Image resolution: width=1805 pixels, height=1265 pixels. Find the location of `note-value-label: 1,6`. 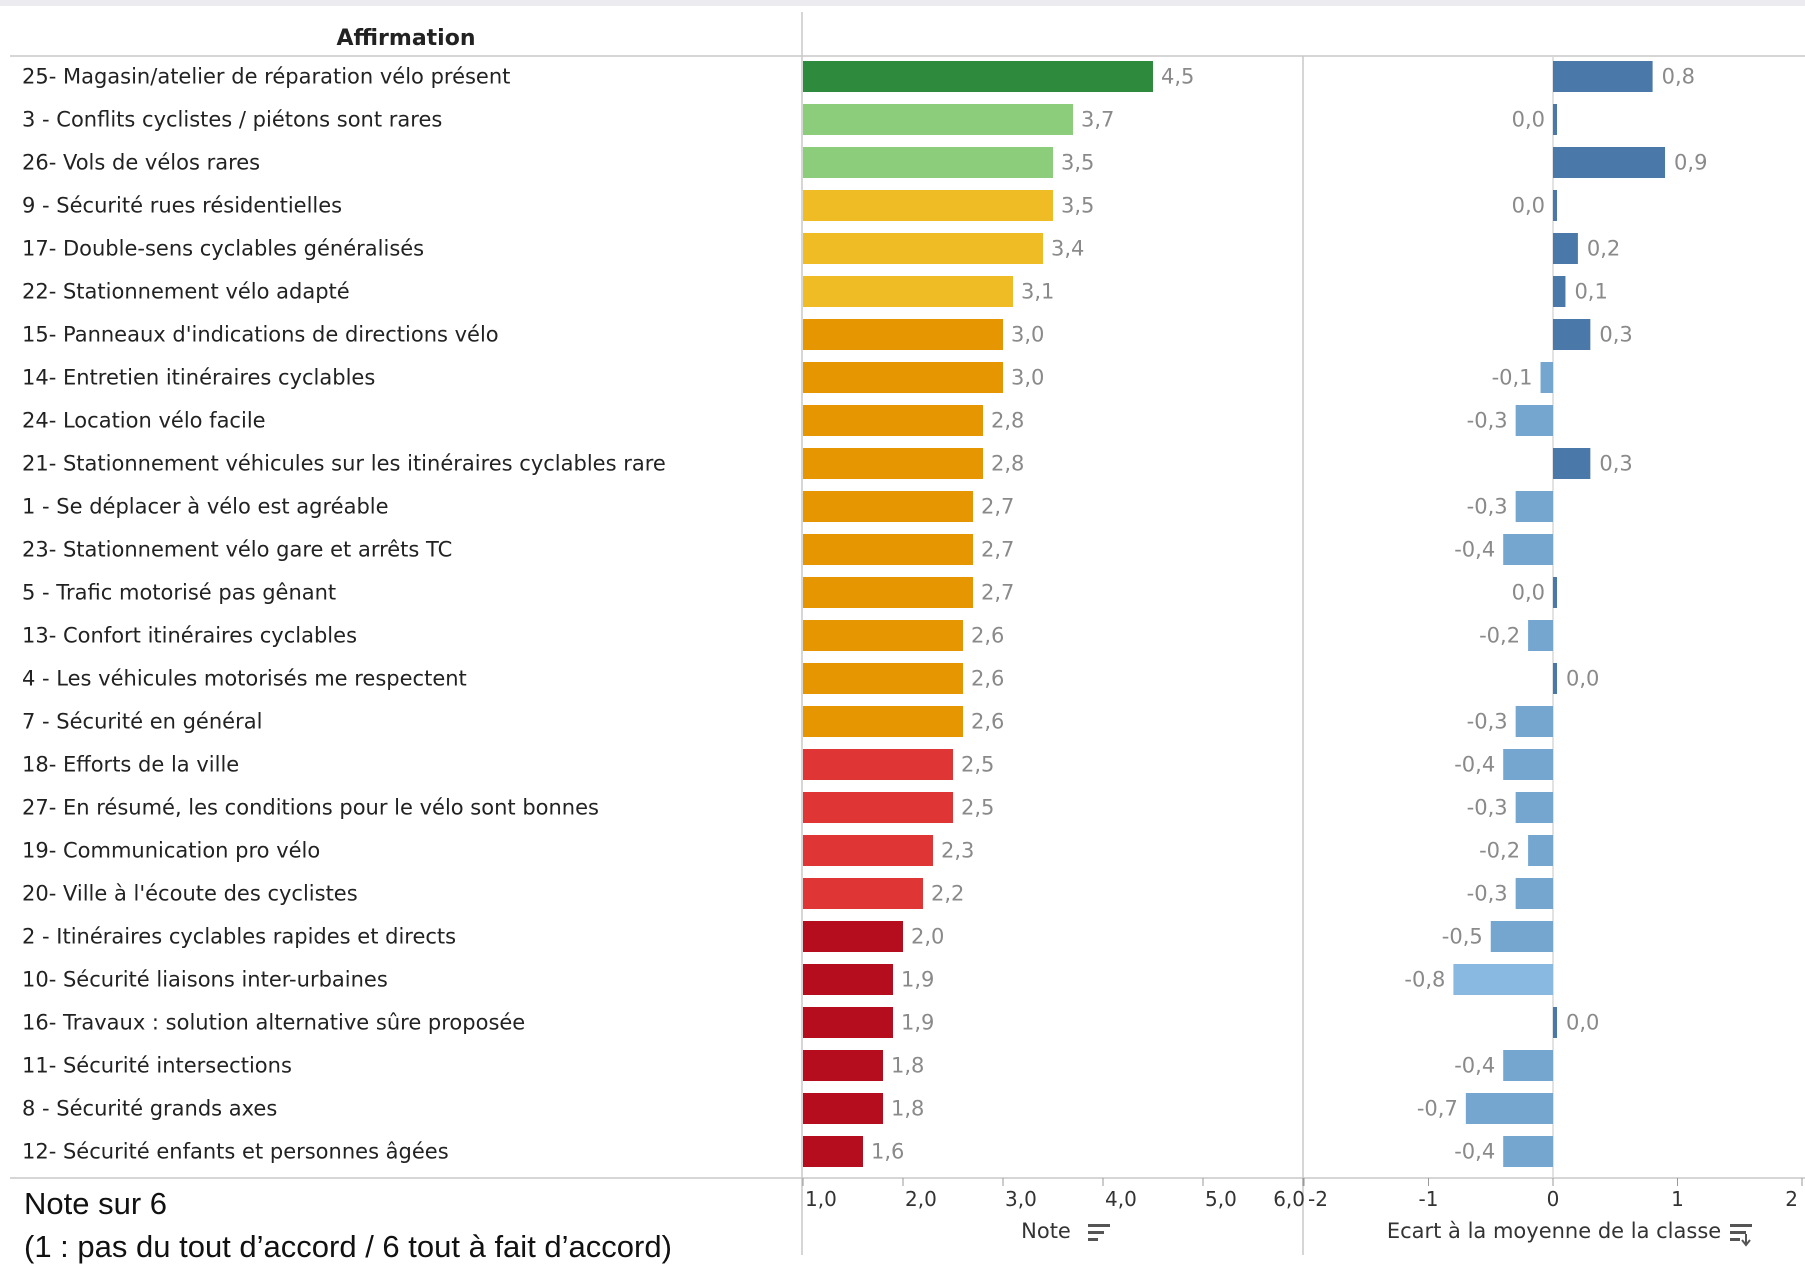

note-value-label: 1,6 is located at coordinates (887, 1152).